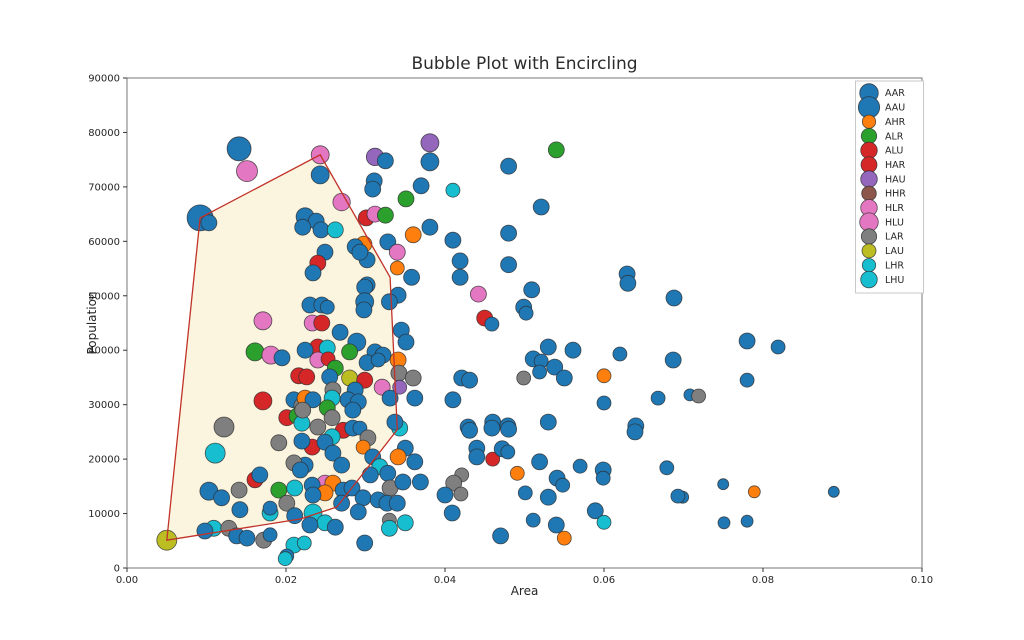  I want to click on legend-label-LHR: LHR, so click(894, 265).